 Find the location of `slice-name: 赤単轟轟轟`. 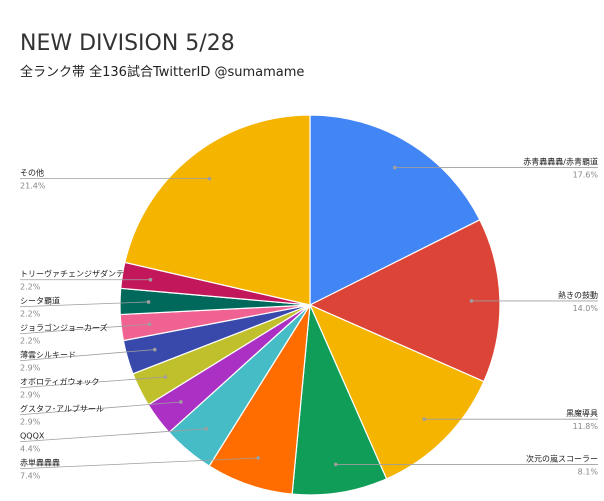

slice-name: 赤単轟轟轟 is located at coordinates (40, 463).